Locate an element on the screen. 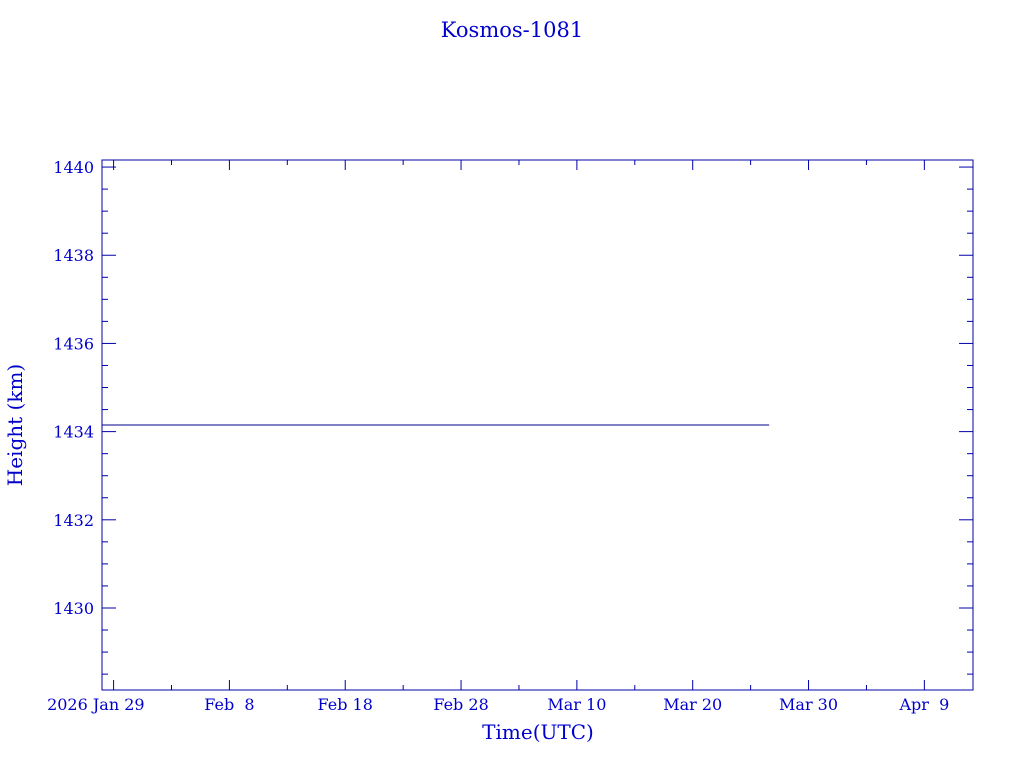 Image resolution: width=1024 pixels, height=768 pixels. y-tick-labels: 1430 1432 1434 1436 1438 1440 is located at coordinates (73, 388).